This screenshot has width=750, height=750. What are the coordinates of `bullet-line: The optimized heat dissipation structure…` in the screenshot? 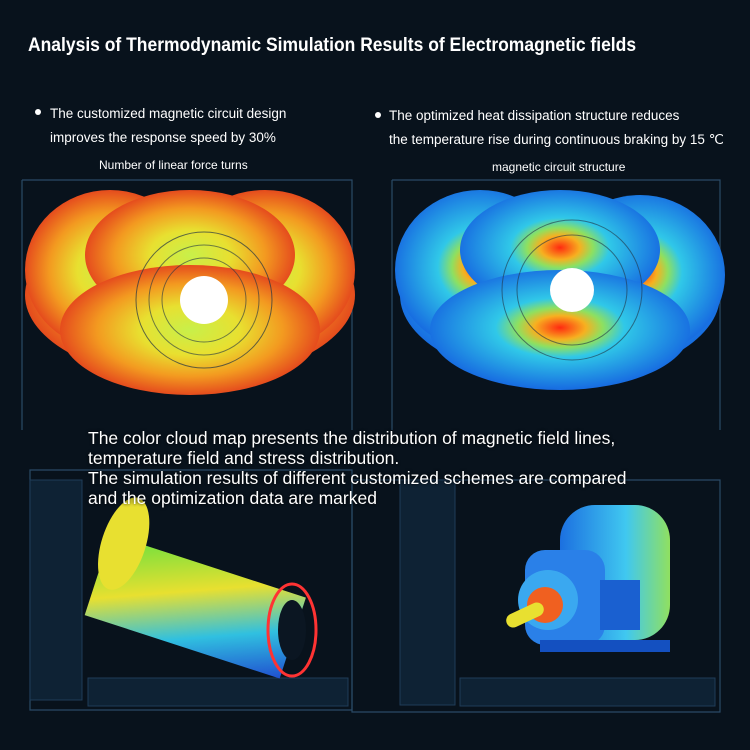 It's located at (534, 115).